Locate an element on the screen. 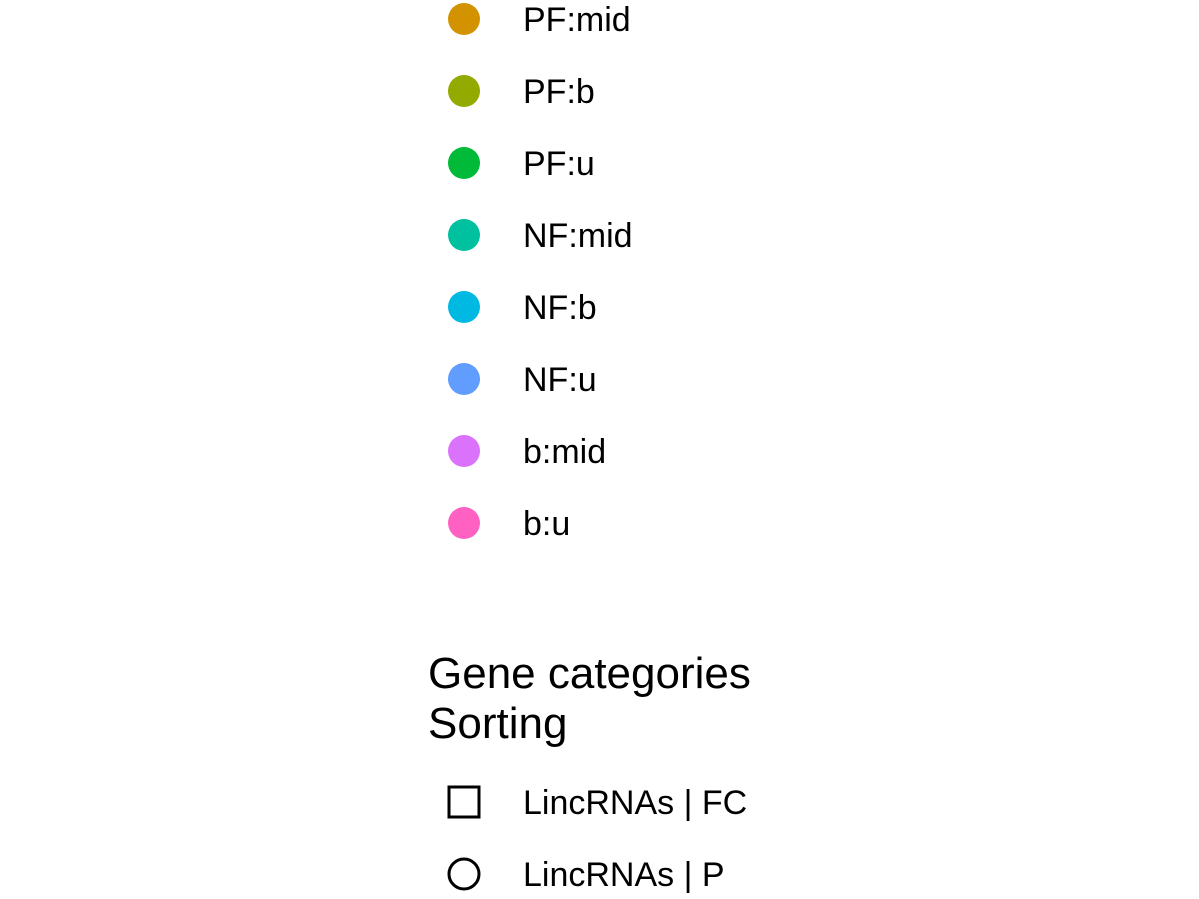 The image size is (1199, 899). legend-key-4-circle is located at coordinates (464, 307).